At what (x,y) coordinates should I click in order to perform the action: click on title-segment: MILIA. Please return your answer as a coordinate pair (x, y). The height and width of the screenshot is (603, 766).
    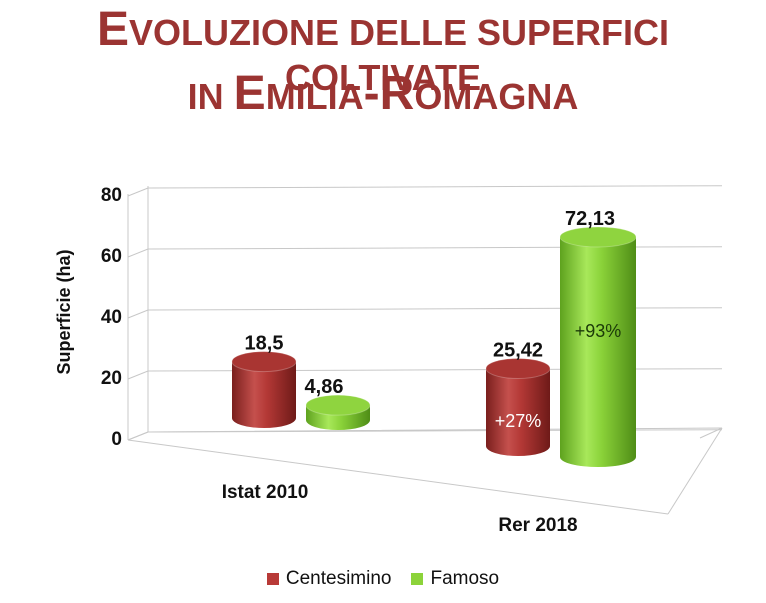
    Looking at the image, I should click on (314, 96).